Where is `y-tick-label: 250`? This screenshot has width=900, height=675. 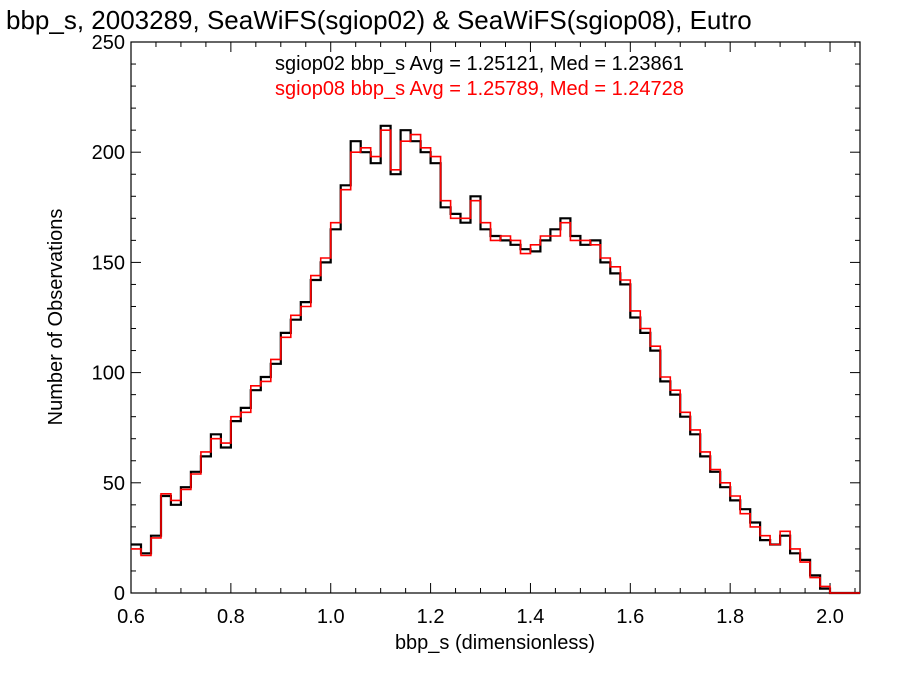
y-tick-label: 250 is located at coordinates (108, 43).